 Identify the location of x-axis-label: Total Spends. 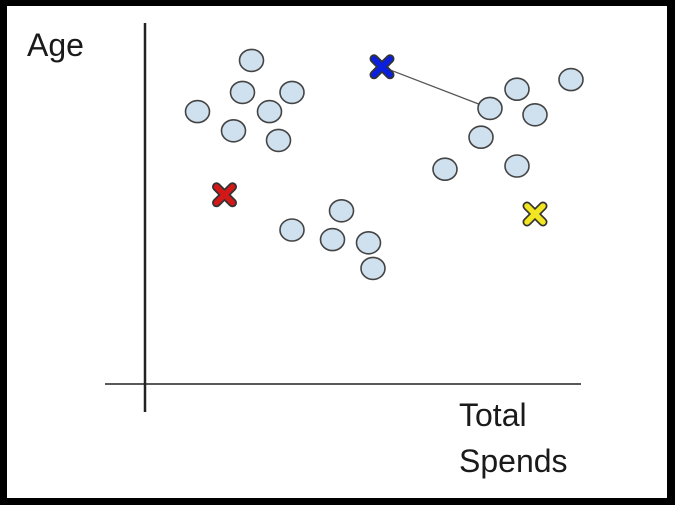
(513, 438).